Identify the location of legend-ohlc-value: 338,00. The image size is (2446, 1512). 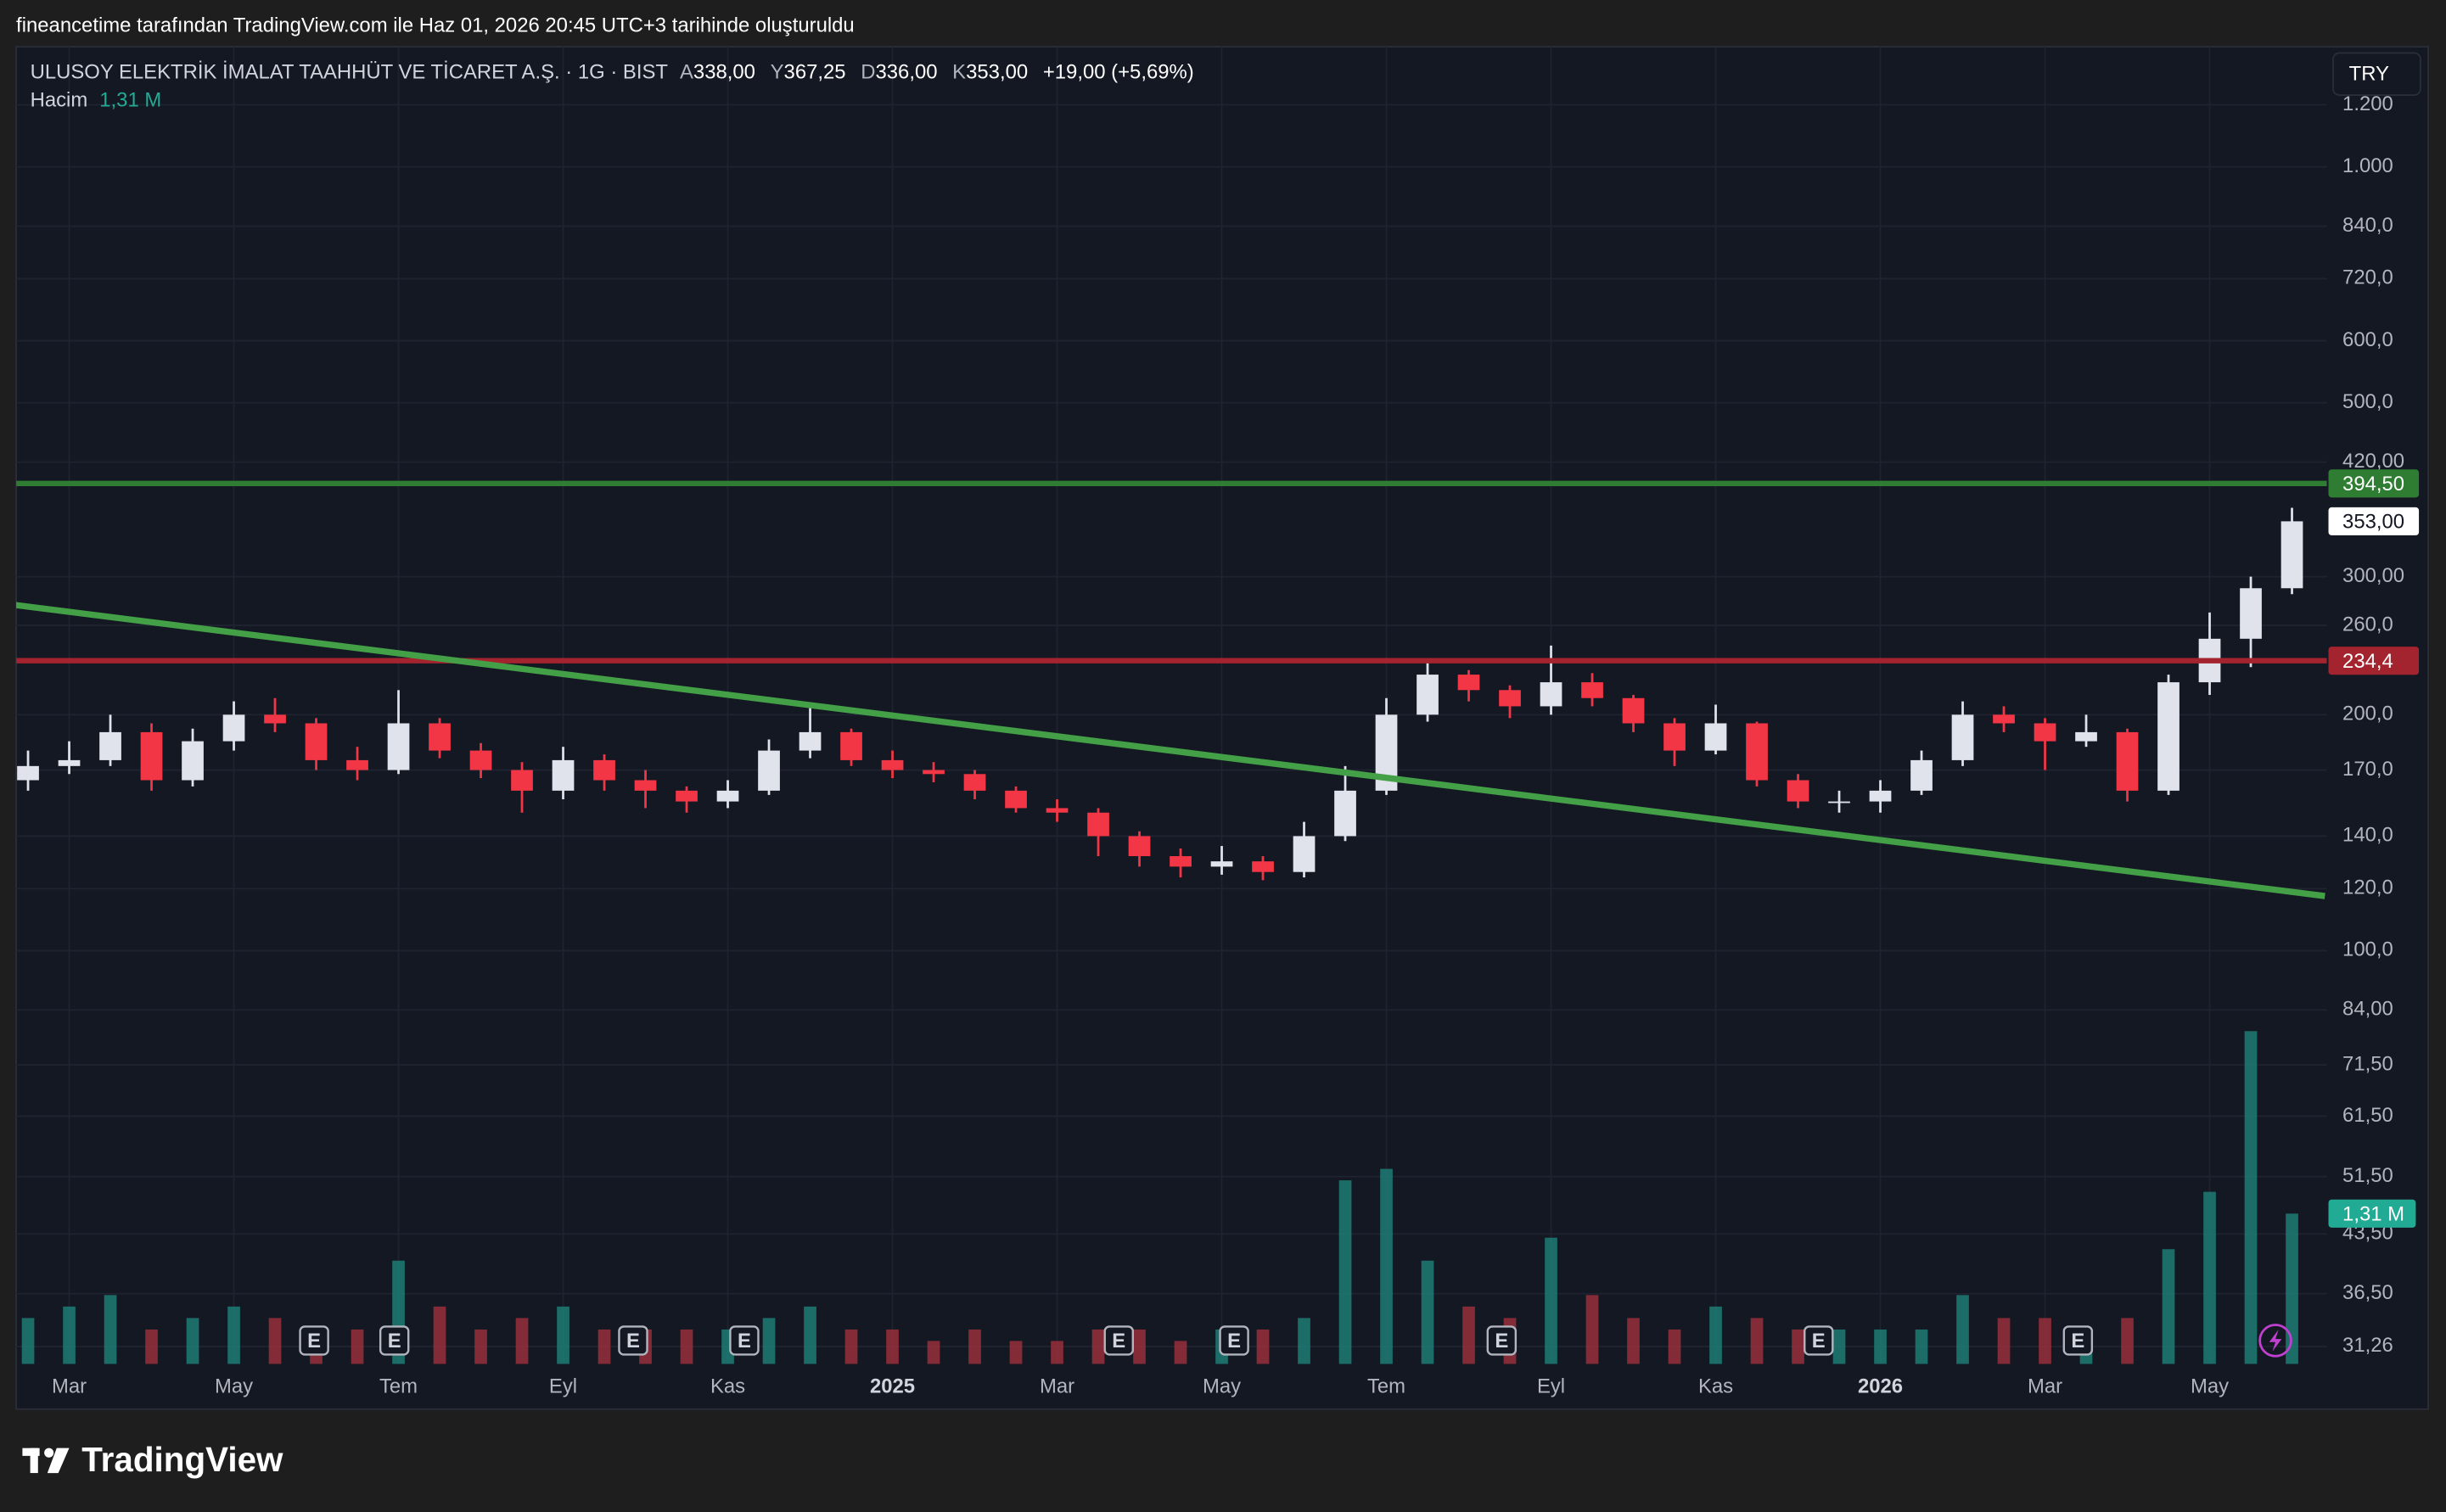
(724, 72).